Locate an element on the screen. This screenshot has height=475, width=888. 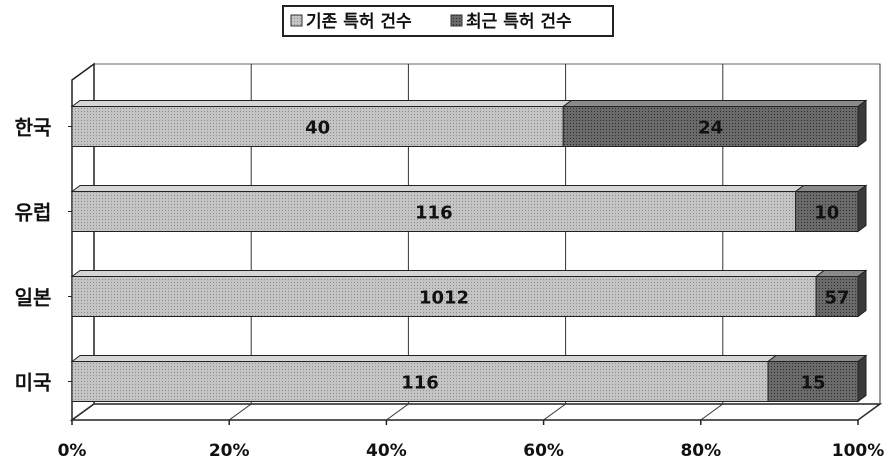
data-label: 57 is located at coordinates (837, 298).